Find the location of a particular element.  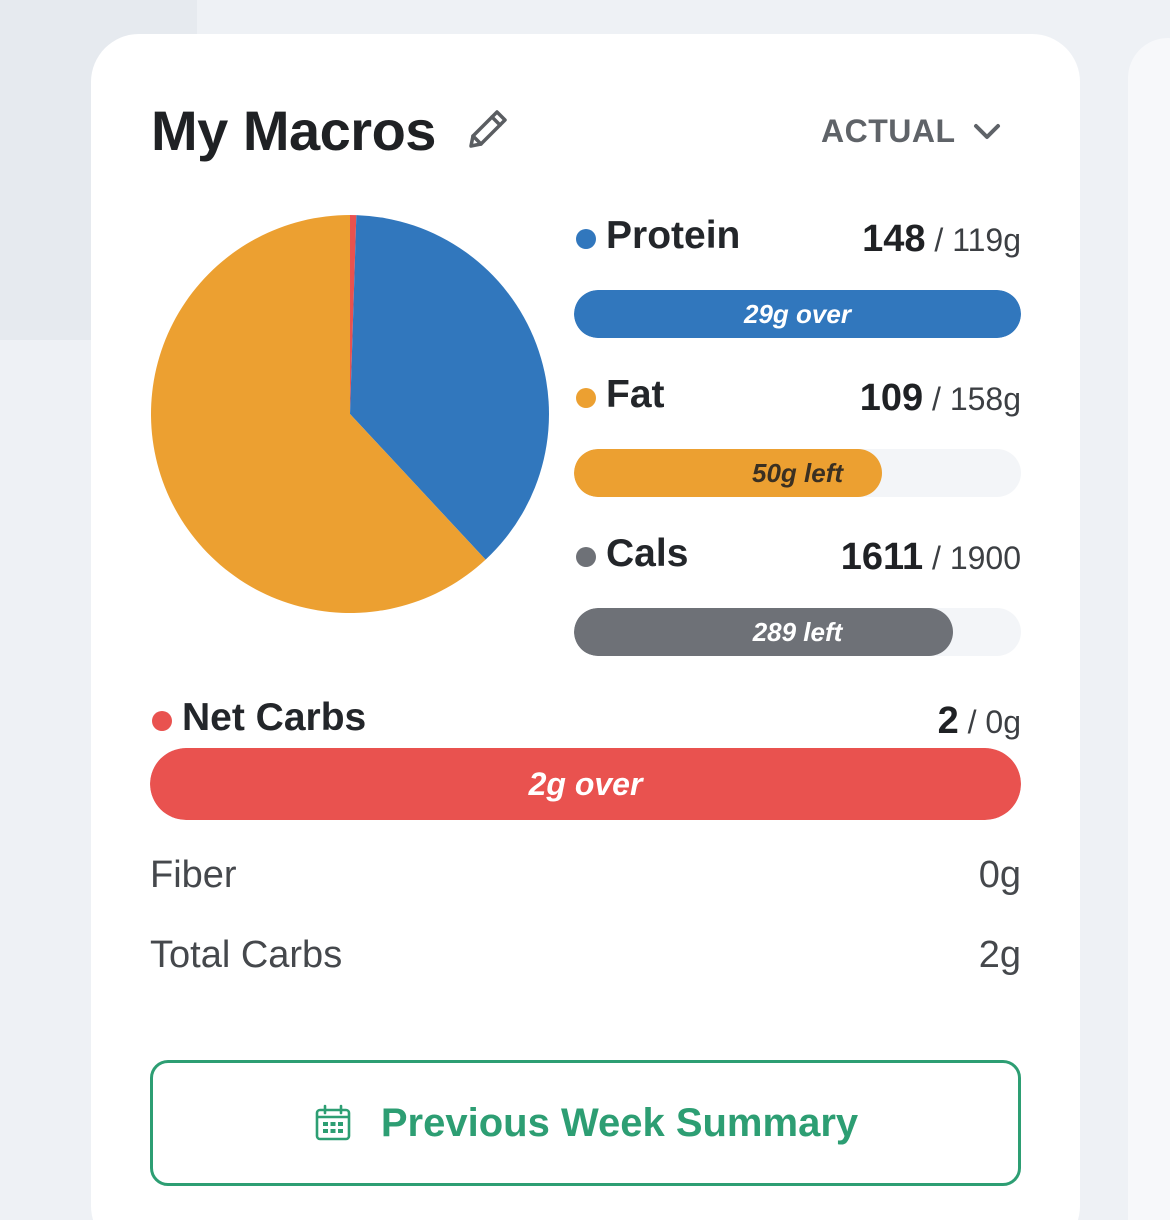

fat-progress-bar: 50g left is located at coordinates (797, 473).